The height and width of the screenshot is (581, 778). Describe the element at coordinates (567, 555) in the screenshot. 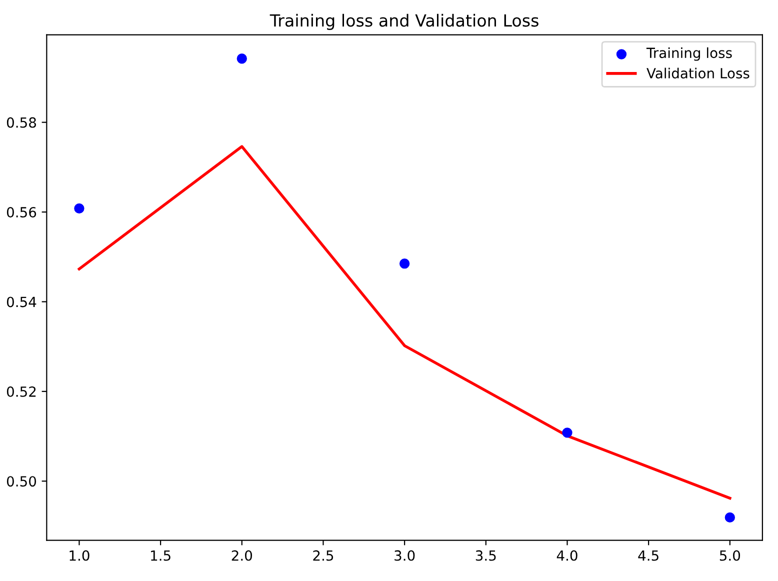

I see `x-tick-label: 4.0` at that location.